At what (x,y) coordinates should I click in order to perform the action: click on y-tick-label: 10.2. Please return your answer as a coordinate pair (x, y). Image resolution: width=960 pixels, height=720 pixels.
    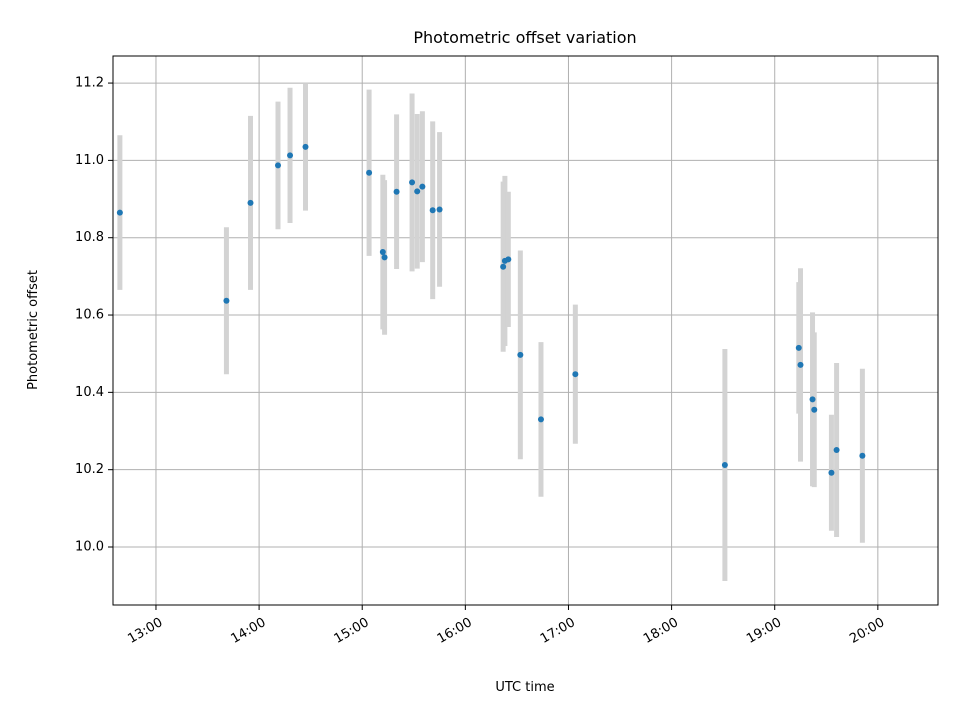
    Looking at the image, I should click on (89, 469).